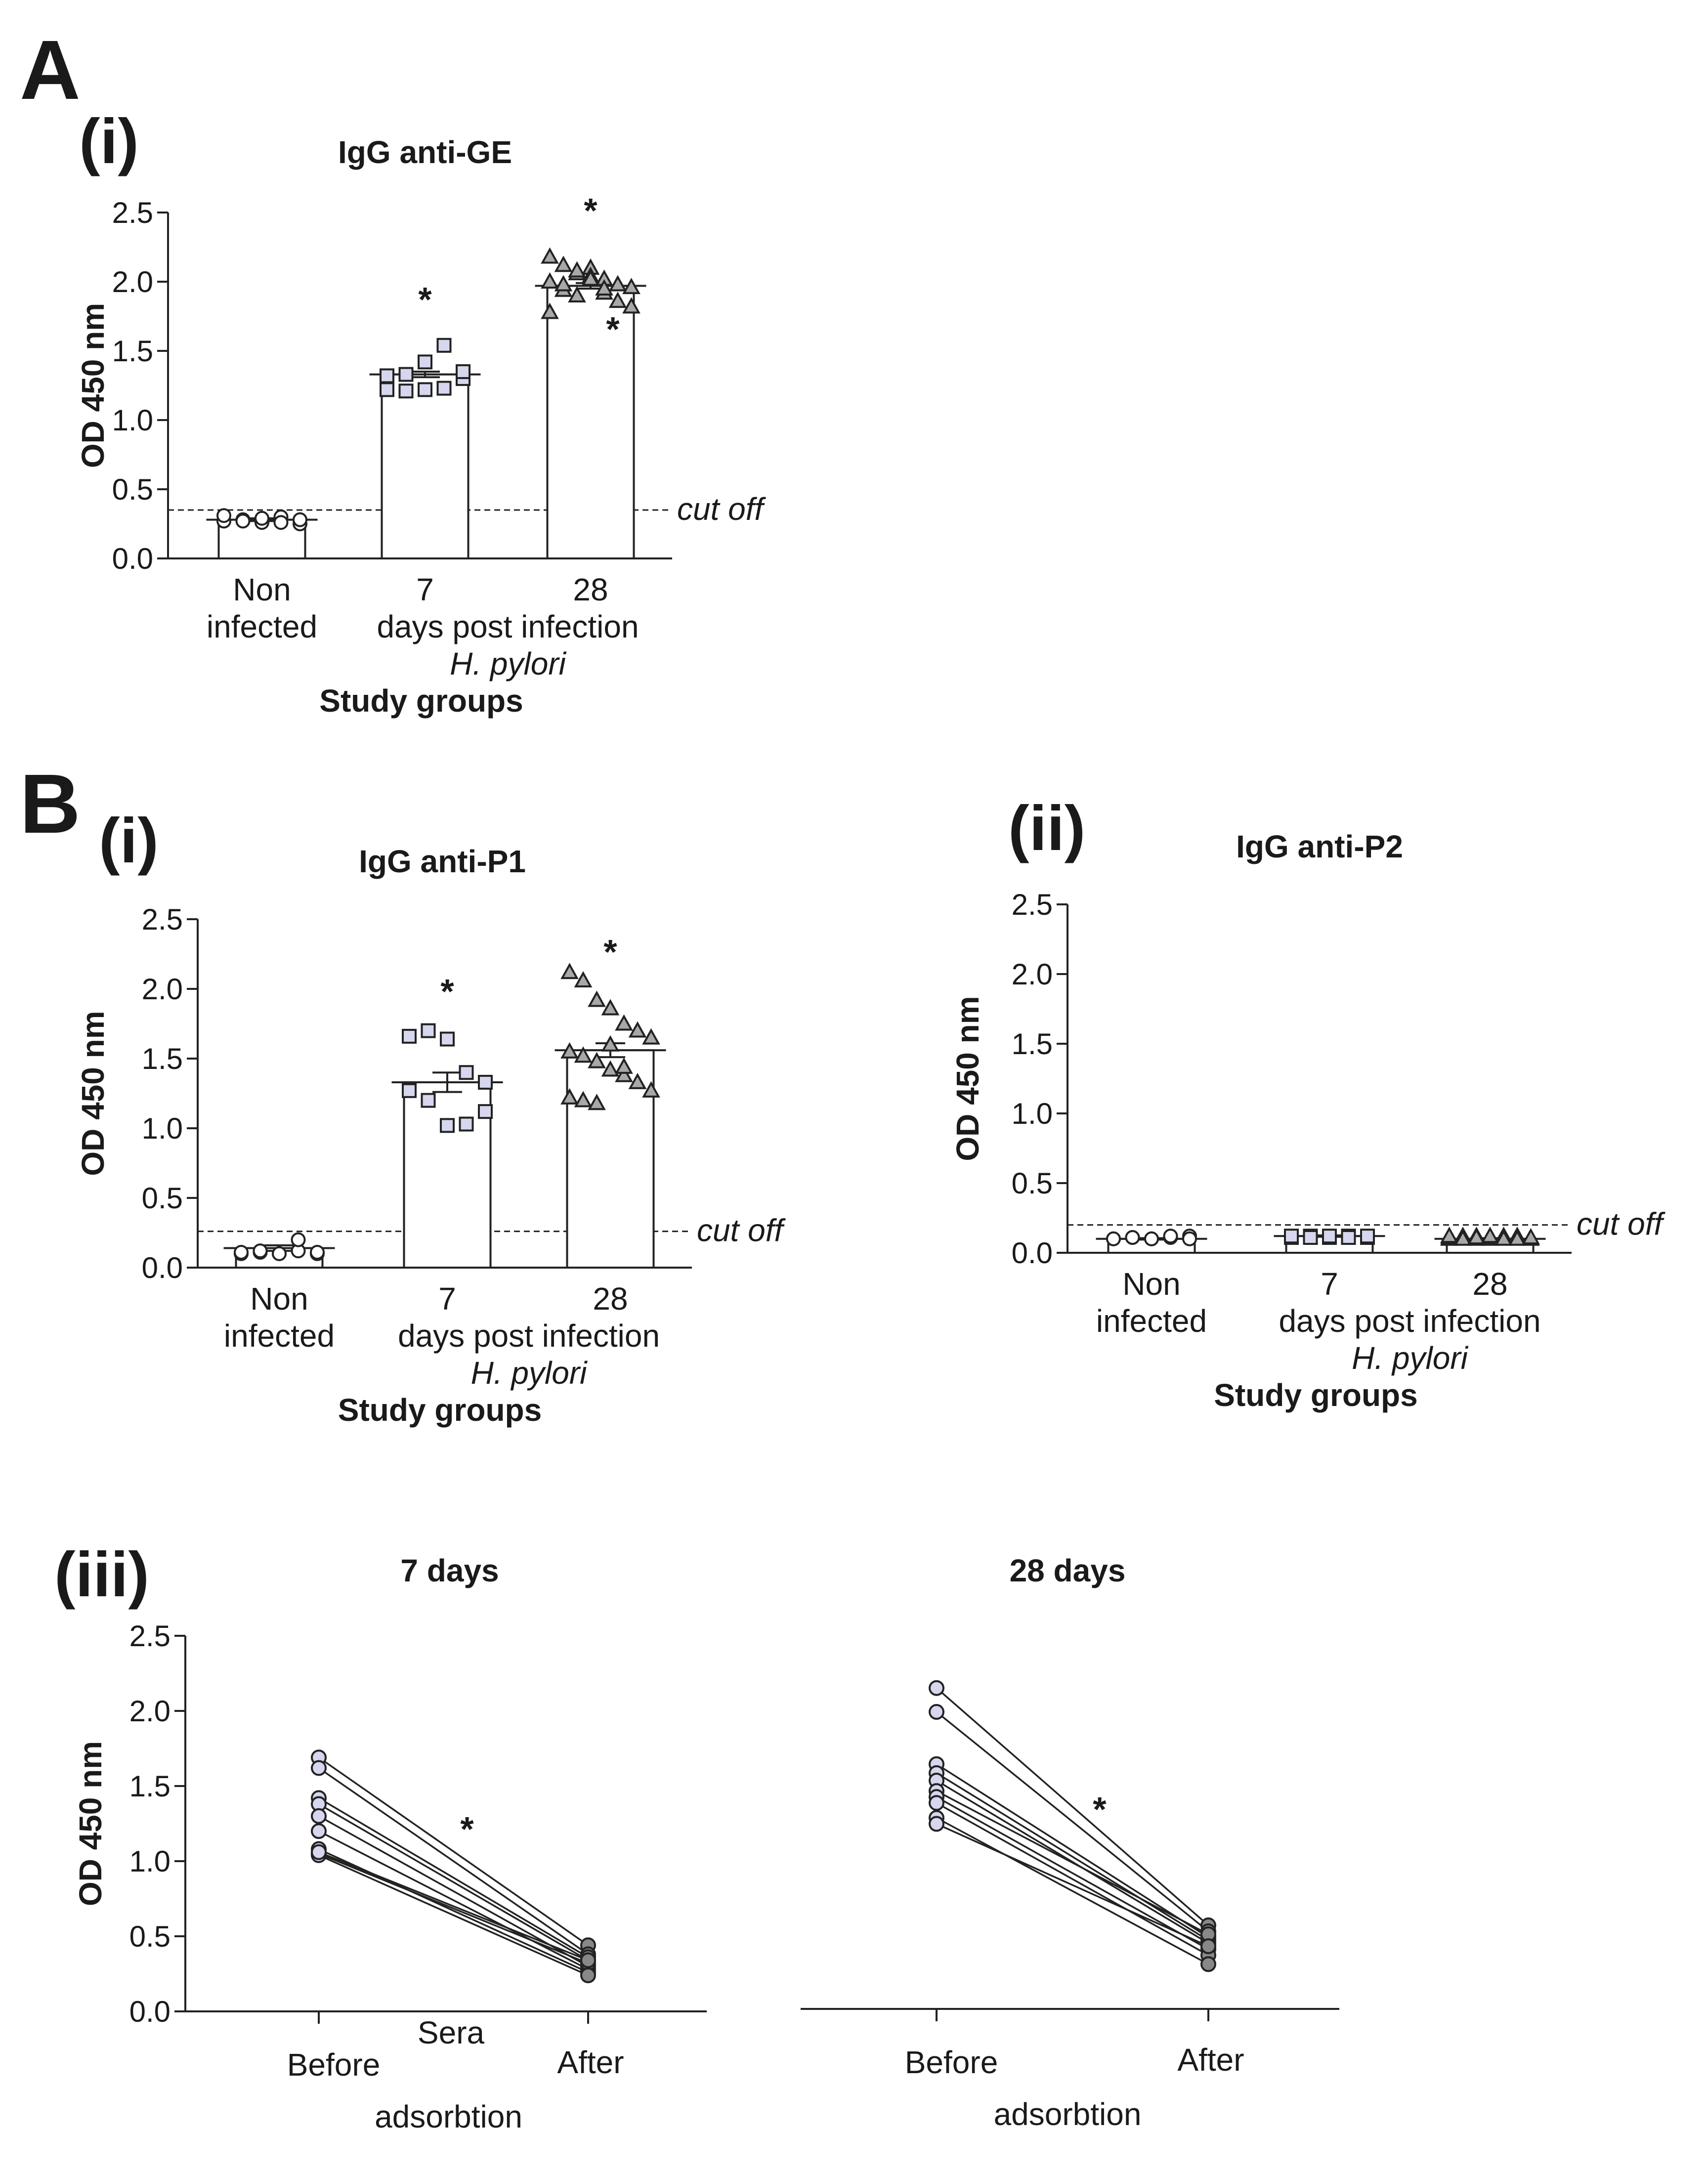 Image resolution: width=1708 pixels, height=2172 pixels. What do you see at coordinates (951, 2062) in the screenshot?
I see `x-category-label: Before` at bounding box center [951, 2062].